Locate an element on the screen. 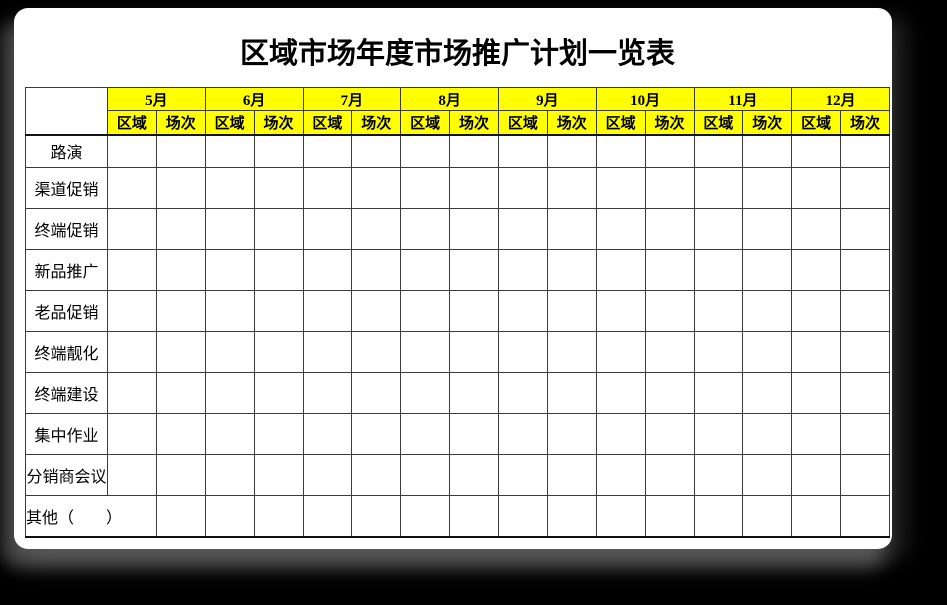 This screenshot has width=947, height=605. month-header-september: 9月 is located at coordinates (547, 99).